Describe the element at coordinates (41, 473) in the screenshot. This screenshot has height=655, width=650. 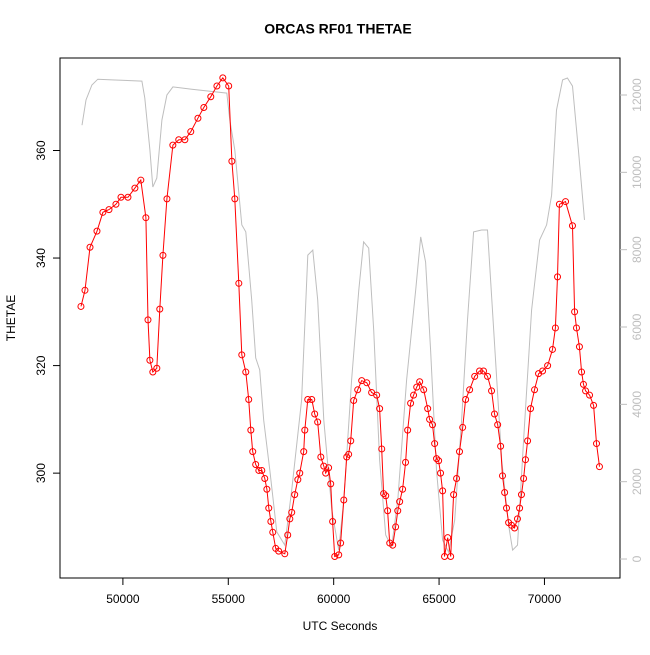
I see `y-tick-label: 300` at that location.